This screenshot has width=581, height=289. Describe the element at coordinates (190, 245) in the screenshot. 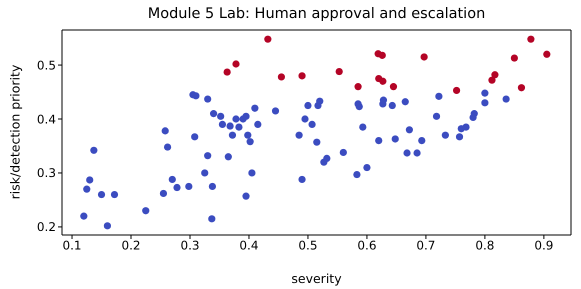

I see `x-tick-label: 0.3` at that location.